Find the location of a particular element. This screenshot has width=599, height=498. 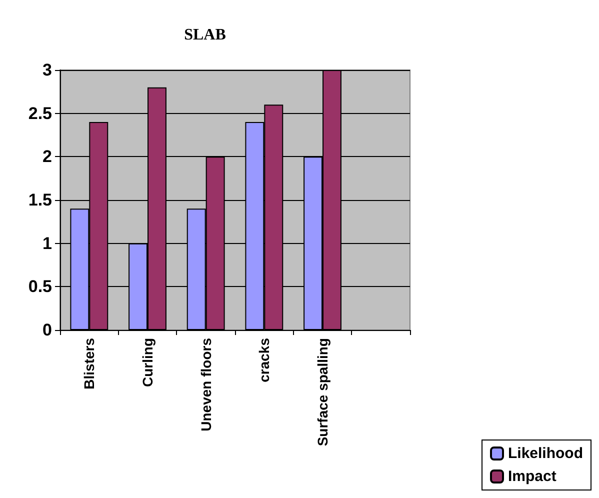

y-tick-label: 2 is located at coordinates (47, 156).